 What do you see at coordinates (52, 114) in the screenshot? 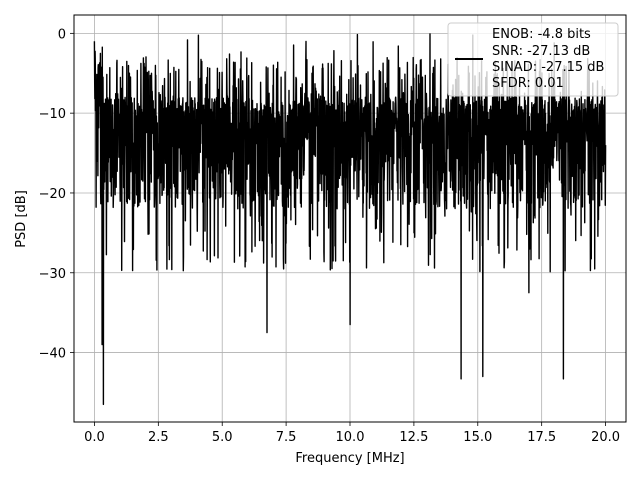
I see `y-tick-label: −10` at bounding box center [52, 114].